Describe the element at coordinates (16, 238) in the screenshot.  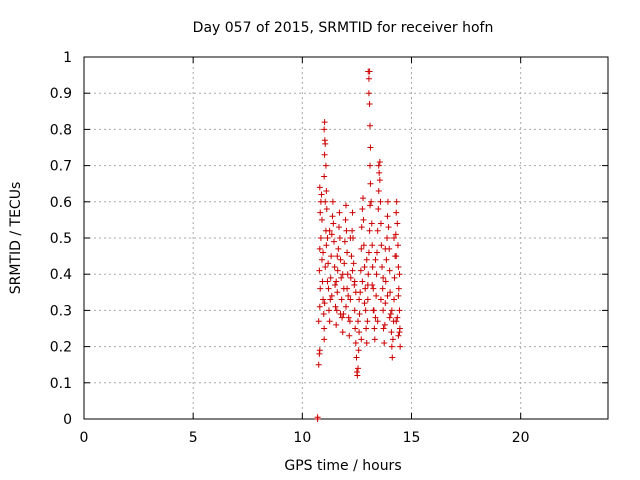
I see `y-axis-label: SRMTID / TECUs` at that location.